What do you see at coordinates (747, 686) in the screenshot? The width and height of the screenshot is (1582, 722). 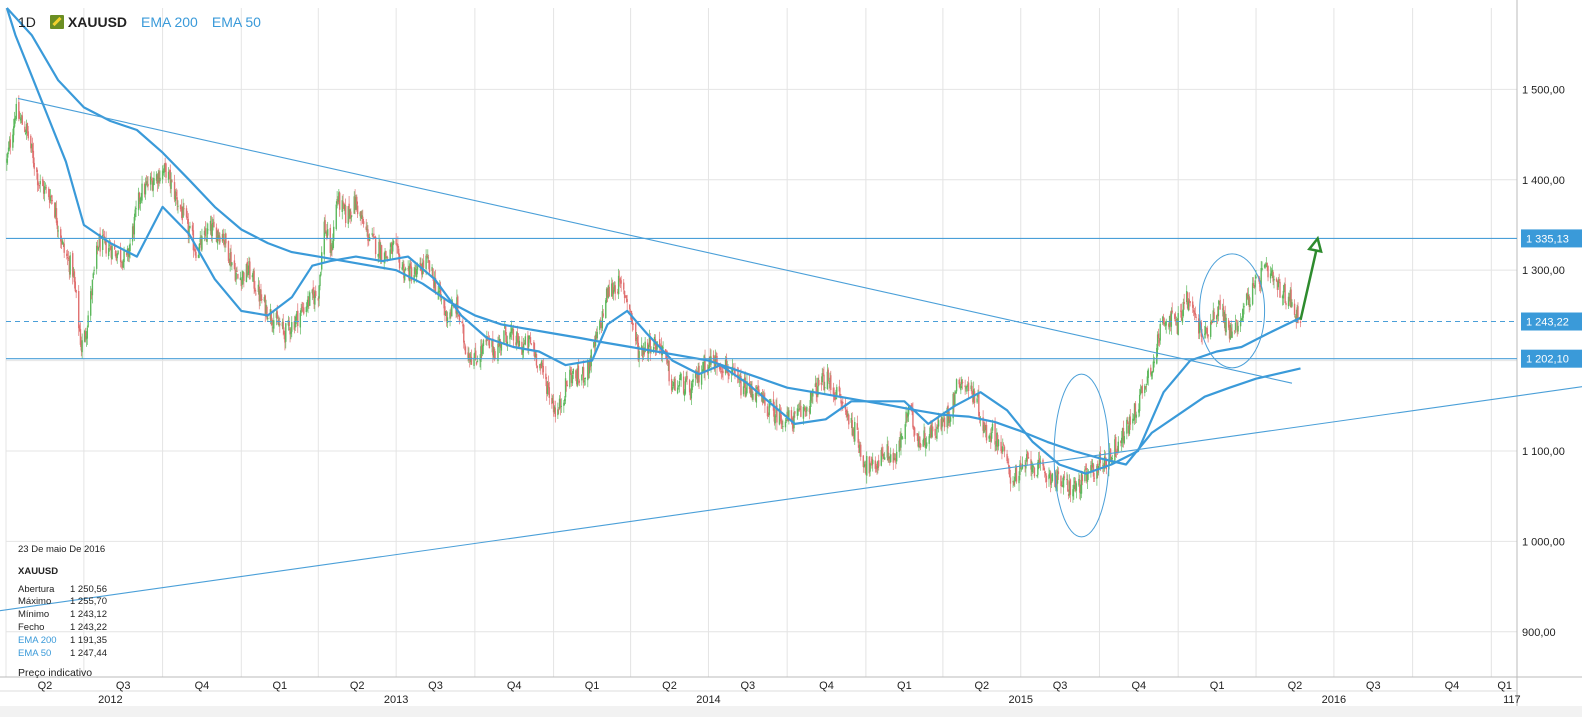 I see `x-tick-label: Q3` at bounding box center [747, 686].